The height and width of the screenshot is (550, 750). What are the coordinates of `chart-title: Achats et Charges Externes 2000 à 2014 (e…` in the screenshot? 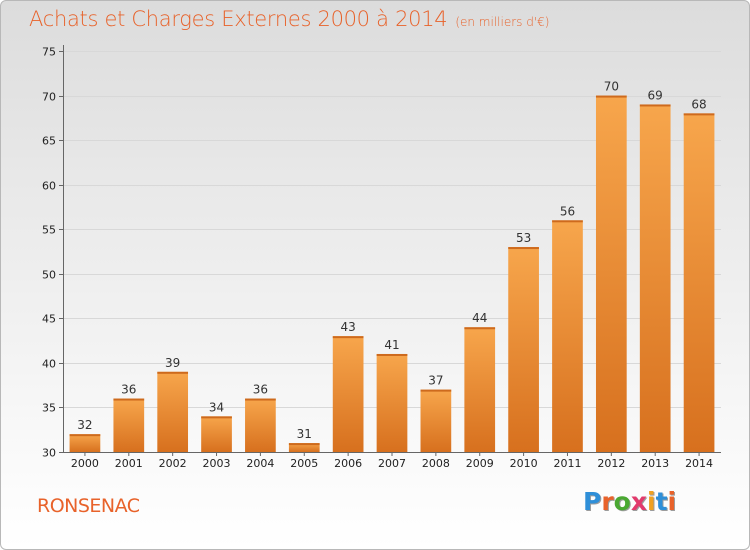 It's located at (289, 19).